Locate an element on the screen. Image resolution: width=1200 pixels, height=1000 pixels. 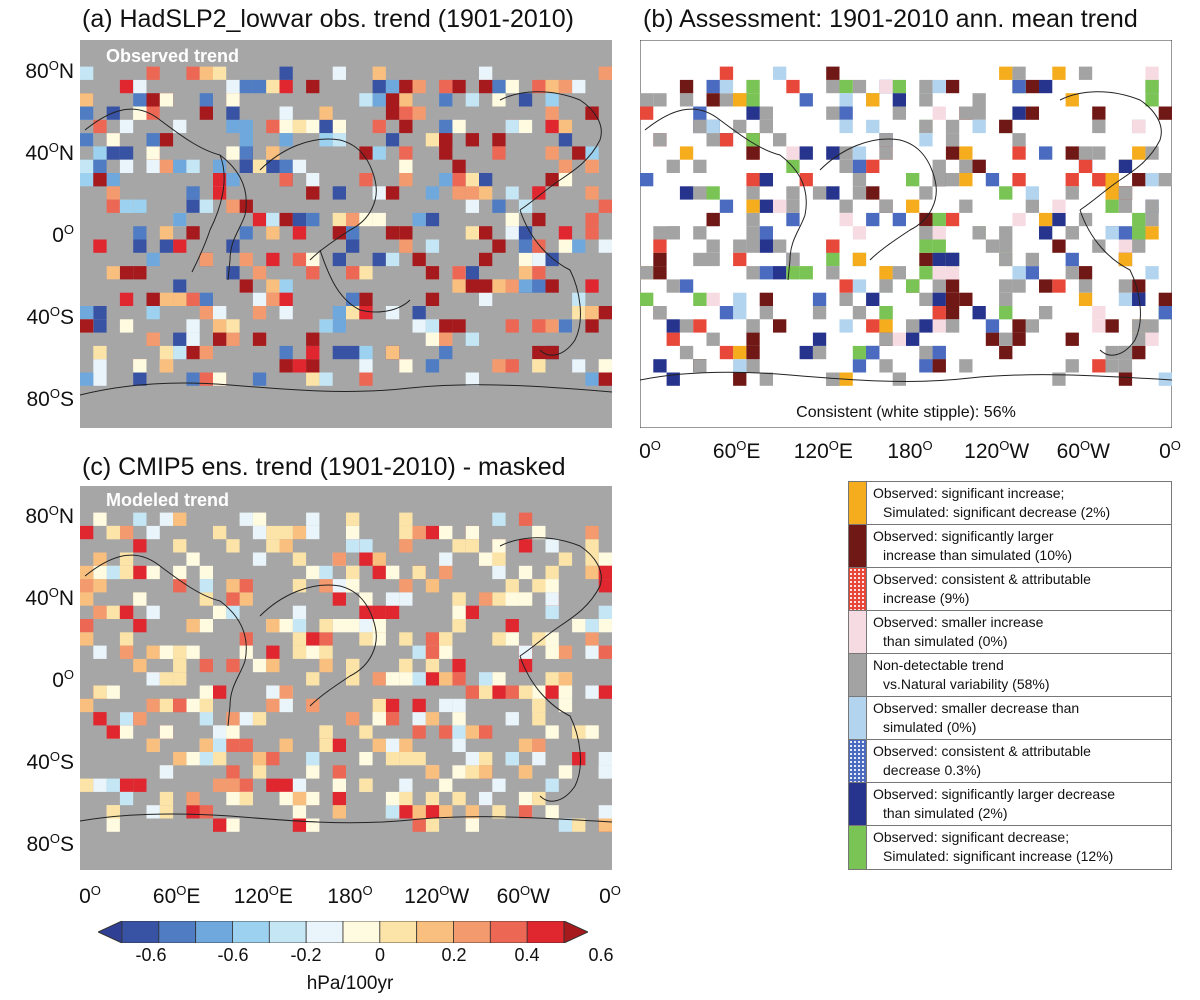
colorbar-tick-label: 0.2 is located at coordinates (454, 955).